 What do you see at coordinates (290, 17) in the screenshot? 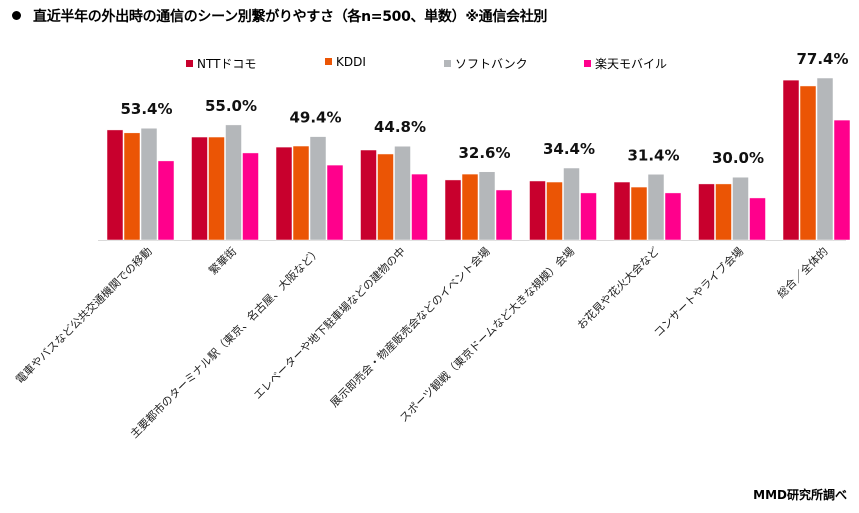
I see `chart-title-text: 直近半年の外出時の通信のシーン別繋がりやすさ（各n=500、単数）※通信会社別` at bounding box center [290, 17].